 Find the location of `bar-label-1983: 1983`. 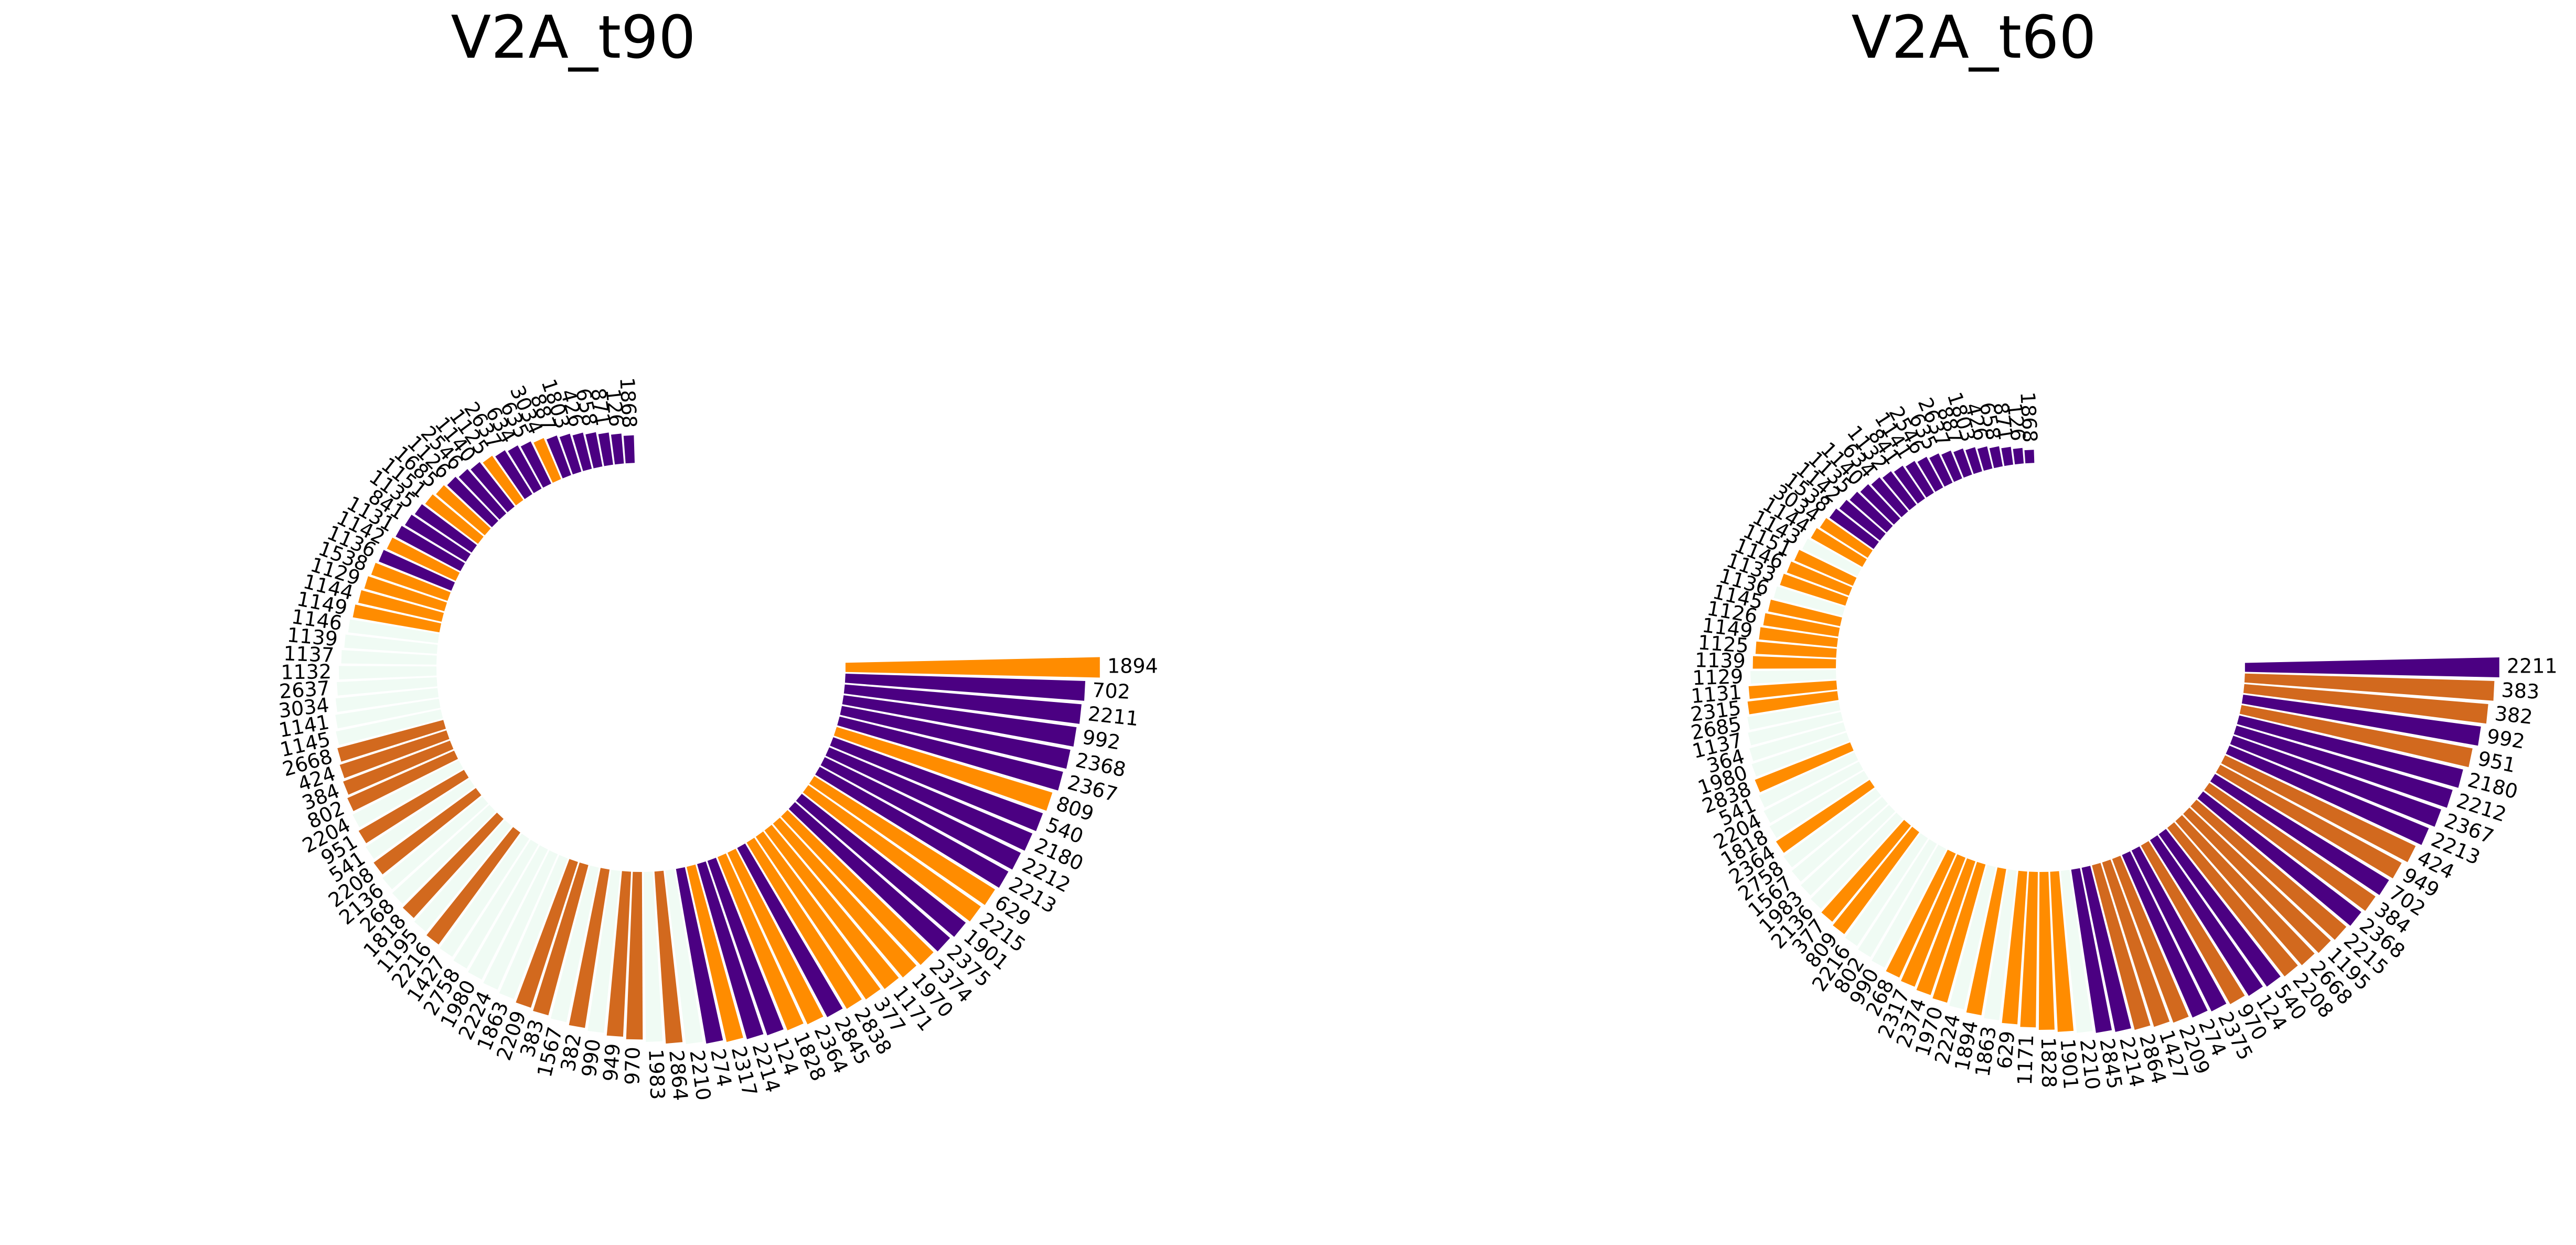

bar-label-1983: 1983 is located at coordinates (656, 1074).